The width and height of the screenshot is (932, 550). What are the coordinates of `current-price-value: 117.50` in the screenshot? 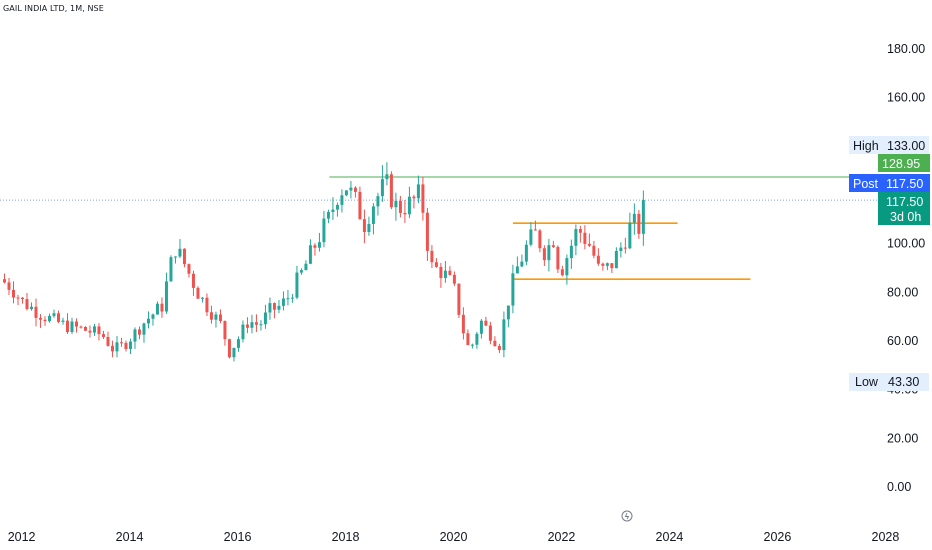 It's located at (904, 202).